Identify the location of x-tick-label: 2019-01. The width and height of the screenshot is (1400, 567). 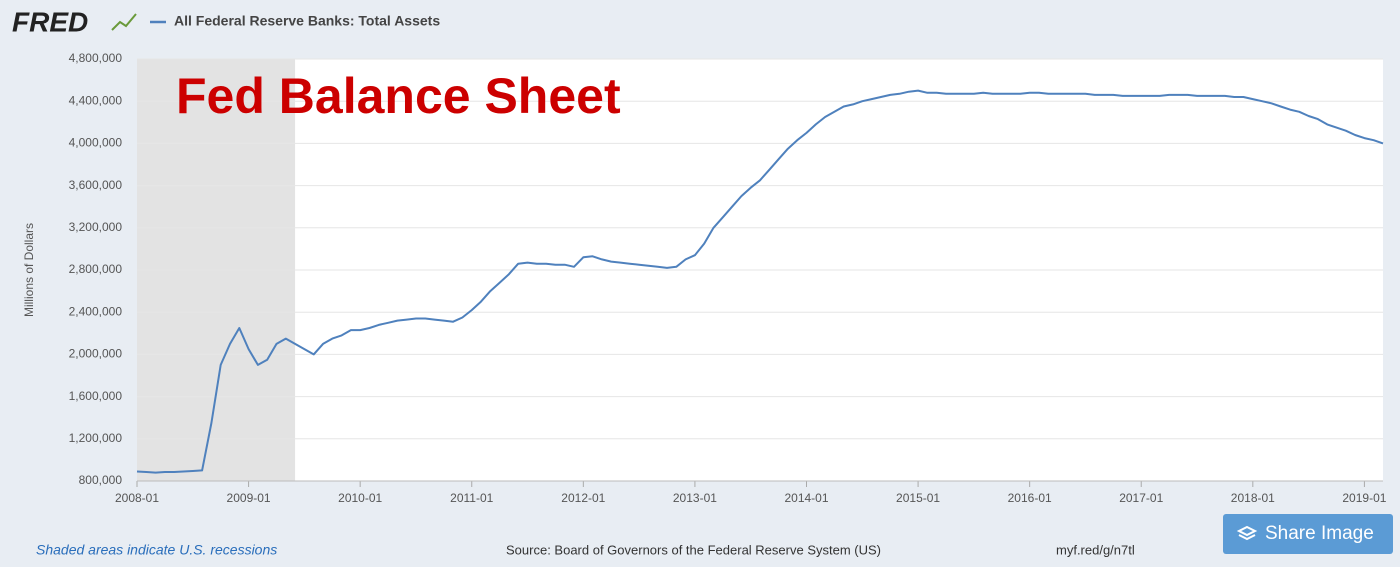
(1364, 498).